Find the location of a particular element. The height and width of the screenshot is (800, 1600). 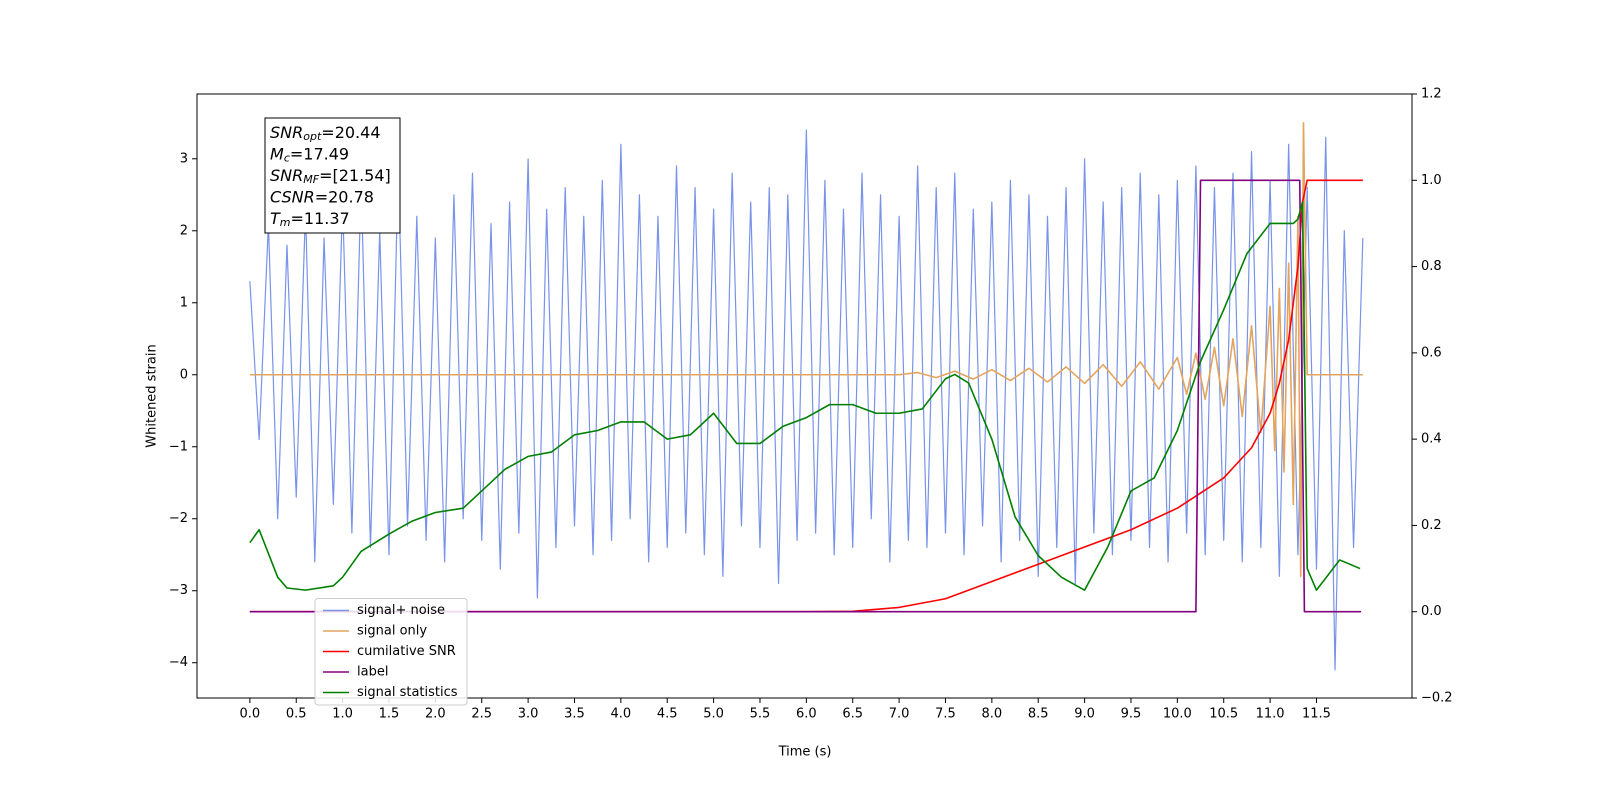

x-axis-label: Time (s) is located at coordinates (805, 752).